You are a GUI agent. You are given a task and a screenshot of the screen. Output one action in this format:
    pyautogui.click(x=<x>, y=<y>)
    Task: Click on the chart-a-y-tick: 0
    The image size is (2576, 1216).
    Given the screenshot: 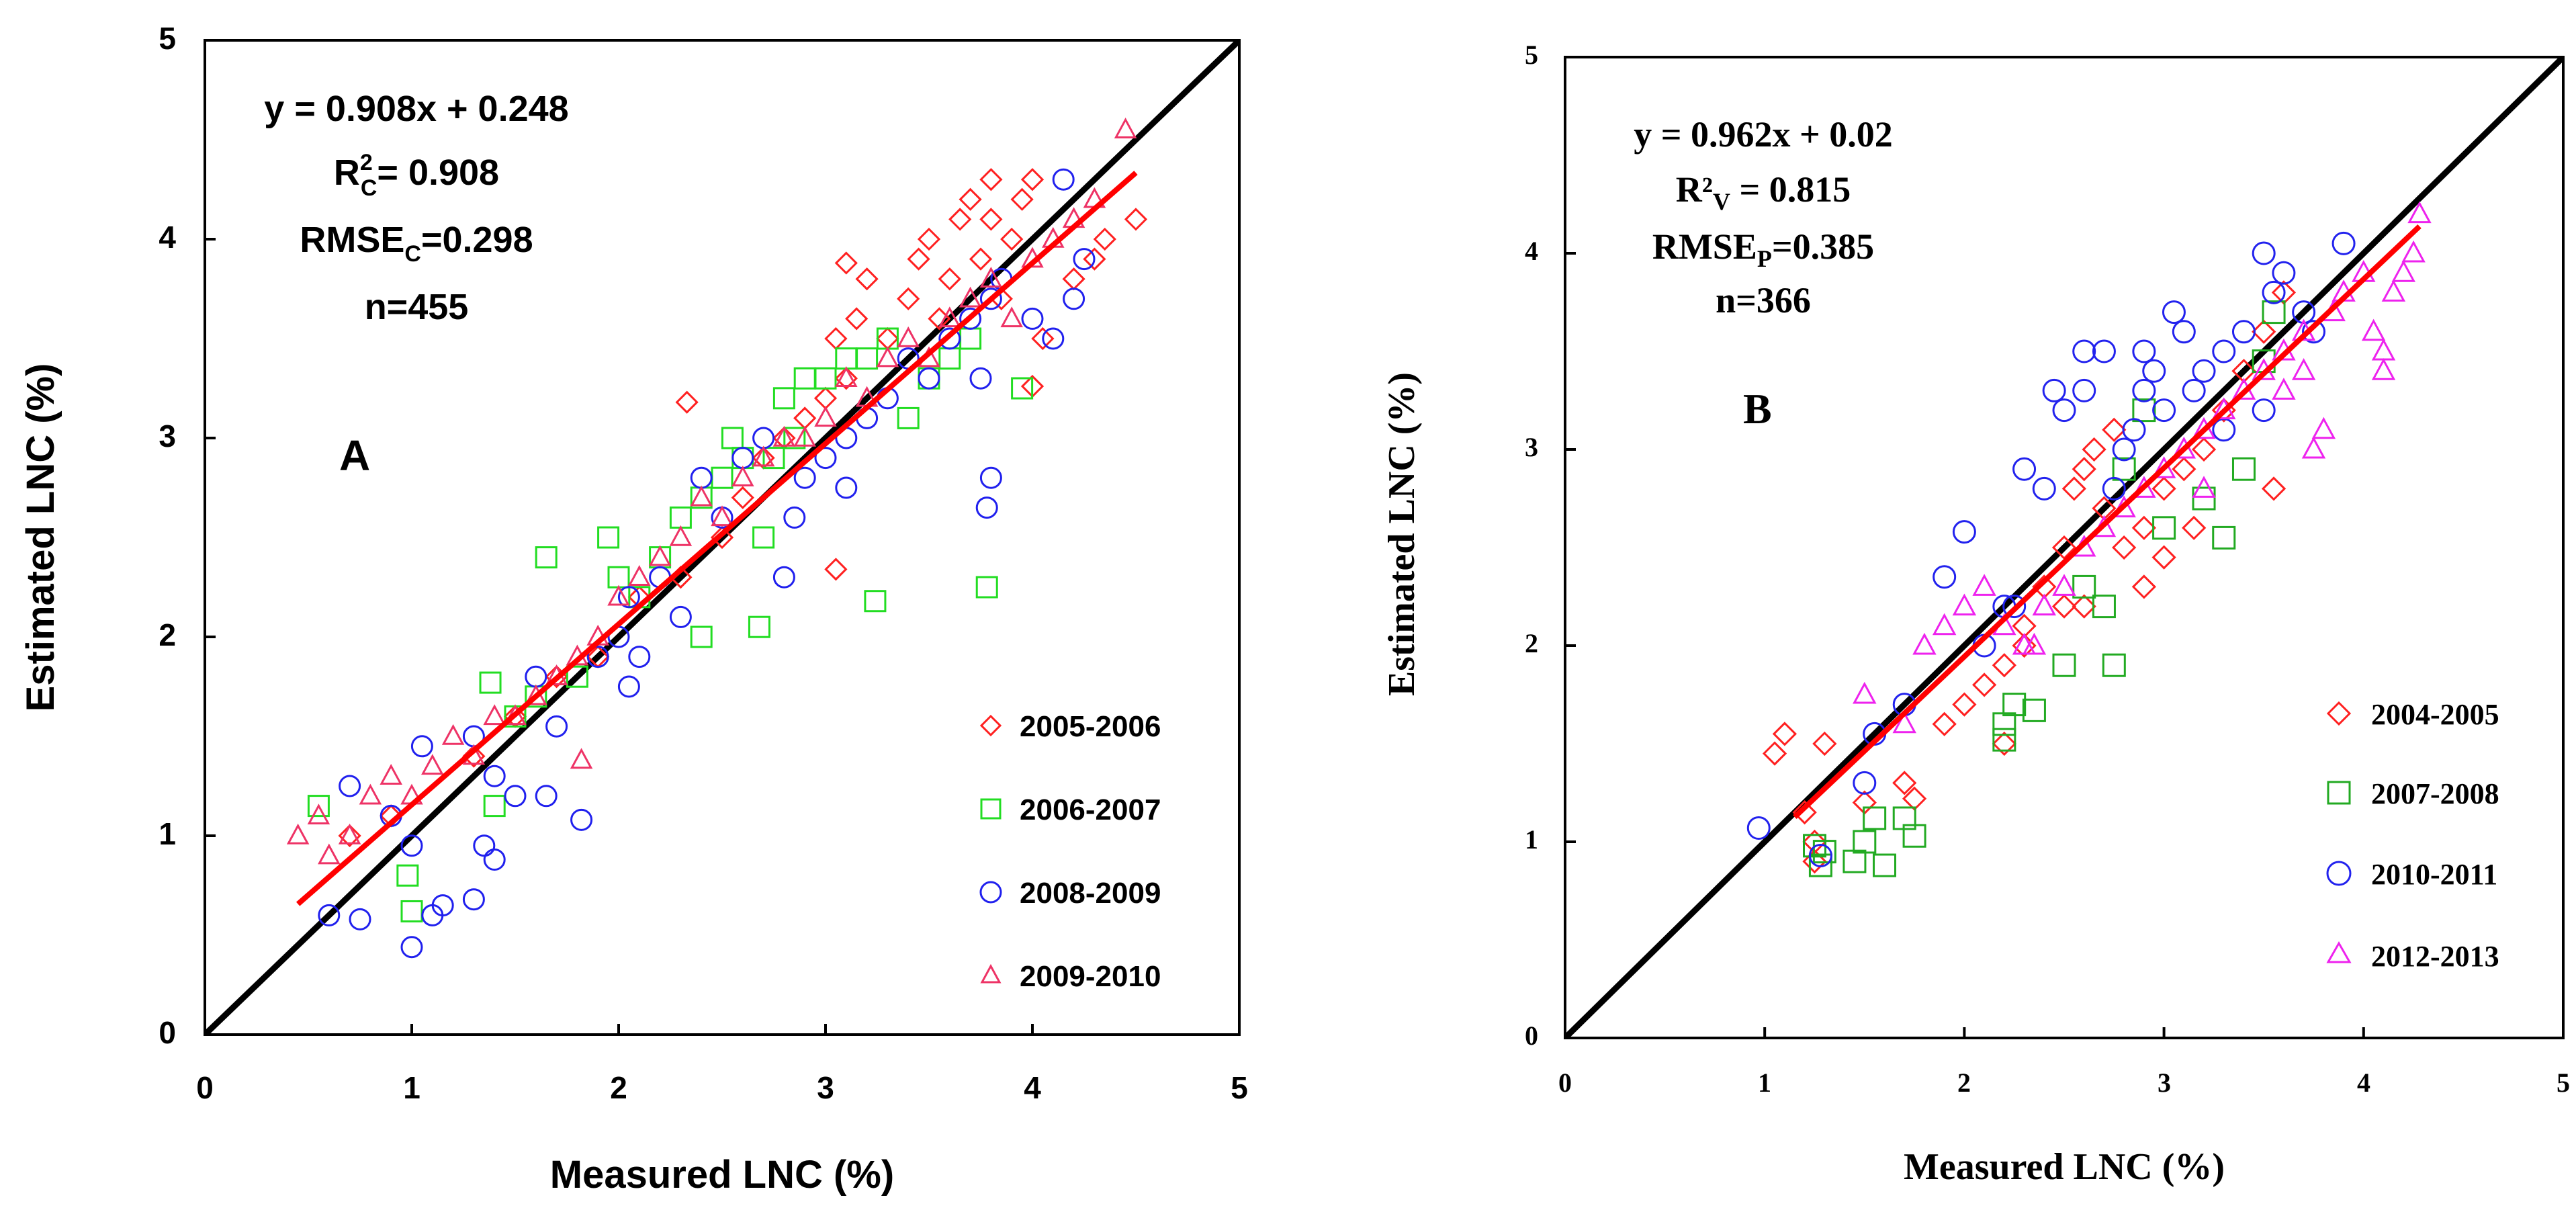 What is the action you would take?
    pyautogui.click(x=168, y=1032)
    